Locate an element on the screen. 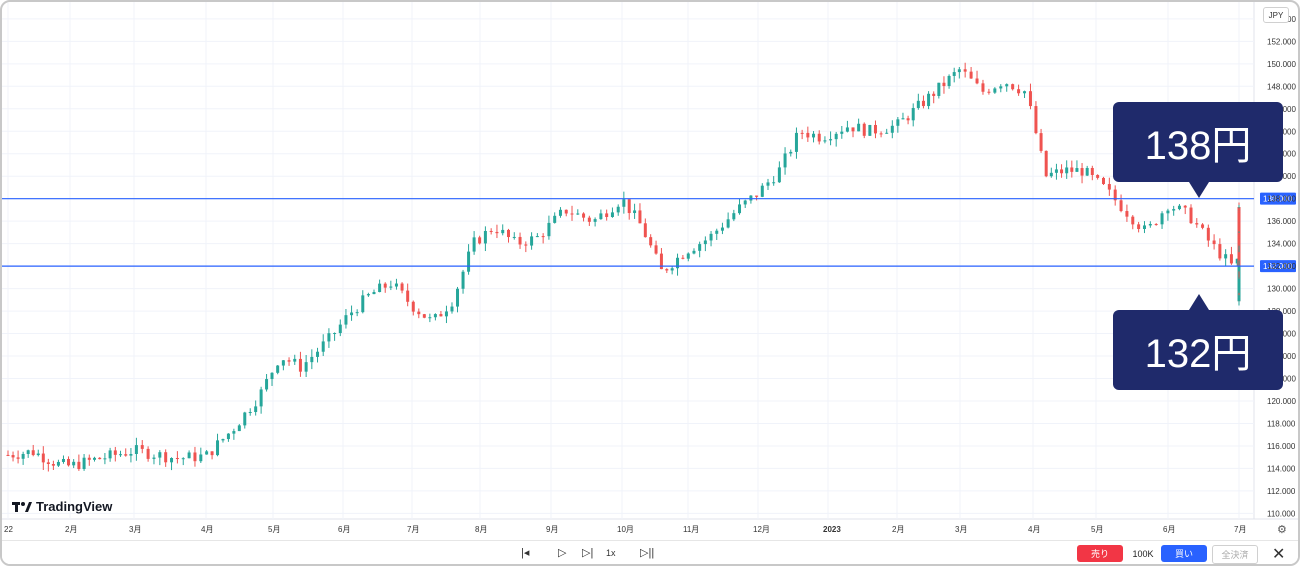 The width and height of the screenshot is (1300, 566). close-all-button: 全決済 is located at coordinates (1235, 554).